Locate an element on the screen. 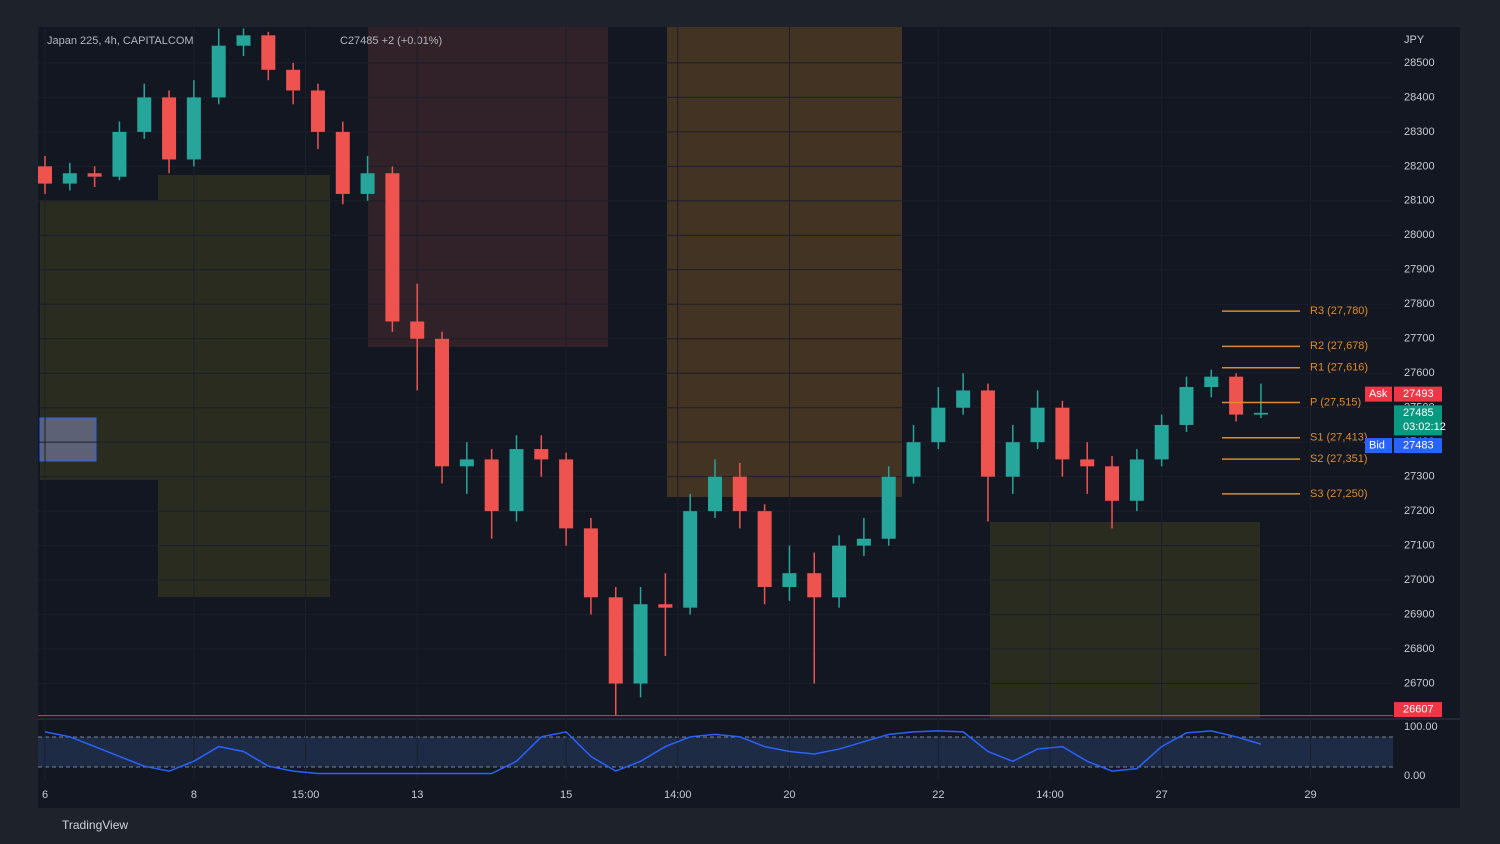  price-tag-label: 27493 is located at coordinates (1418, 394).